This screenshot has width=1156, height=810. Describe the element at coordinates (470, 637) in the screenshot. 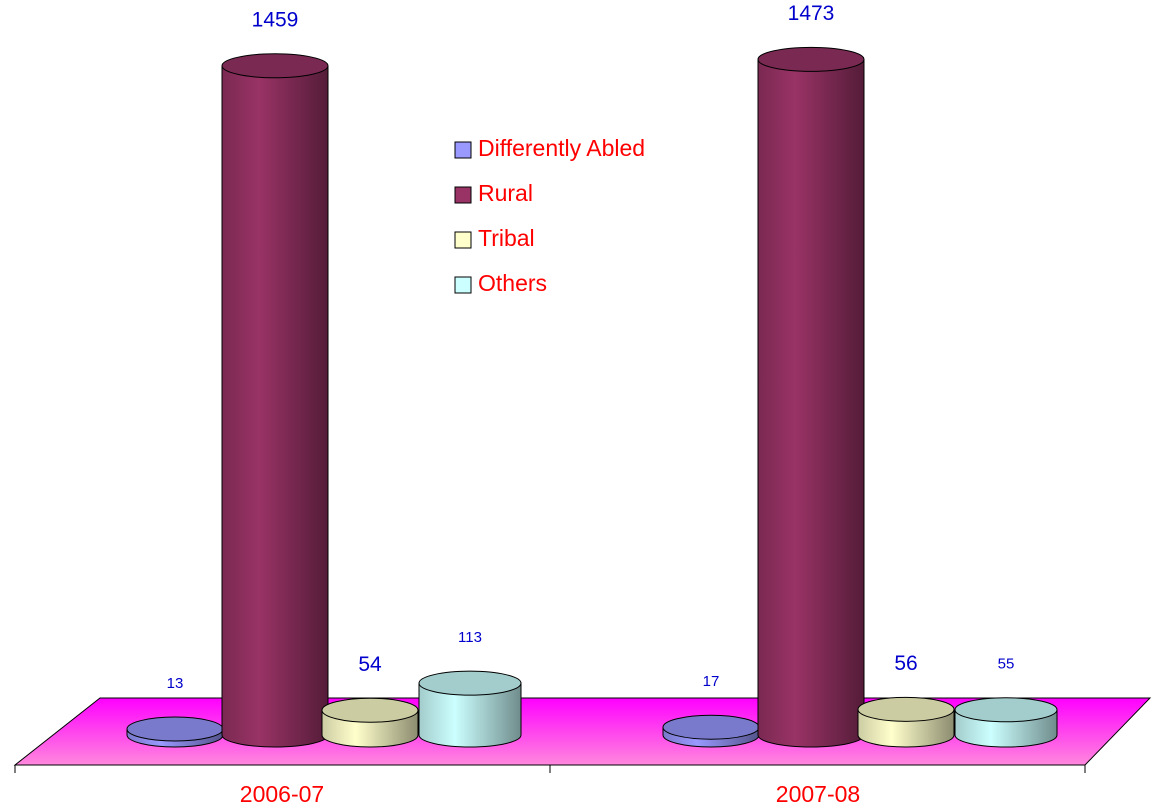

I see `value-label: 113` at that location.